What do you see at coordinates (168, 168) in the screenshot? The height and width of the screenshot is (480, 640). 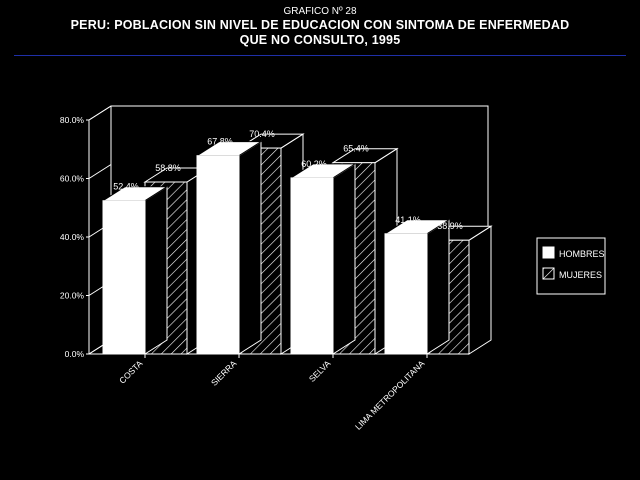 I see `data-label-mujeres: 58.8%` at bounding box center [168, 168].